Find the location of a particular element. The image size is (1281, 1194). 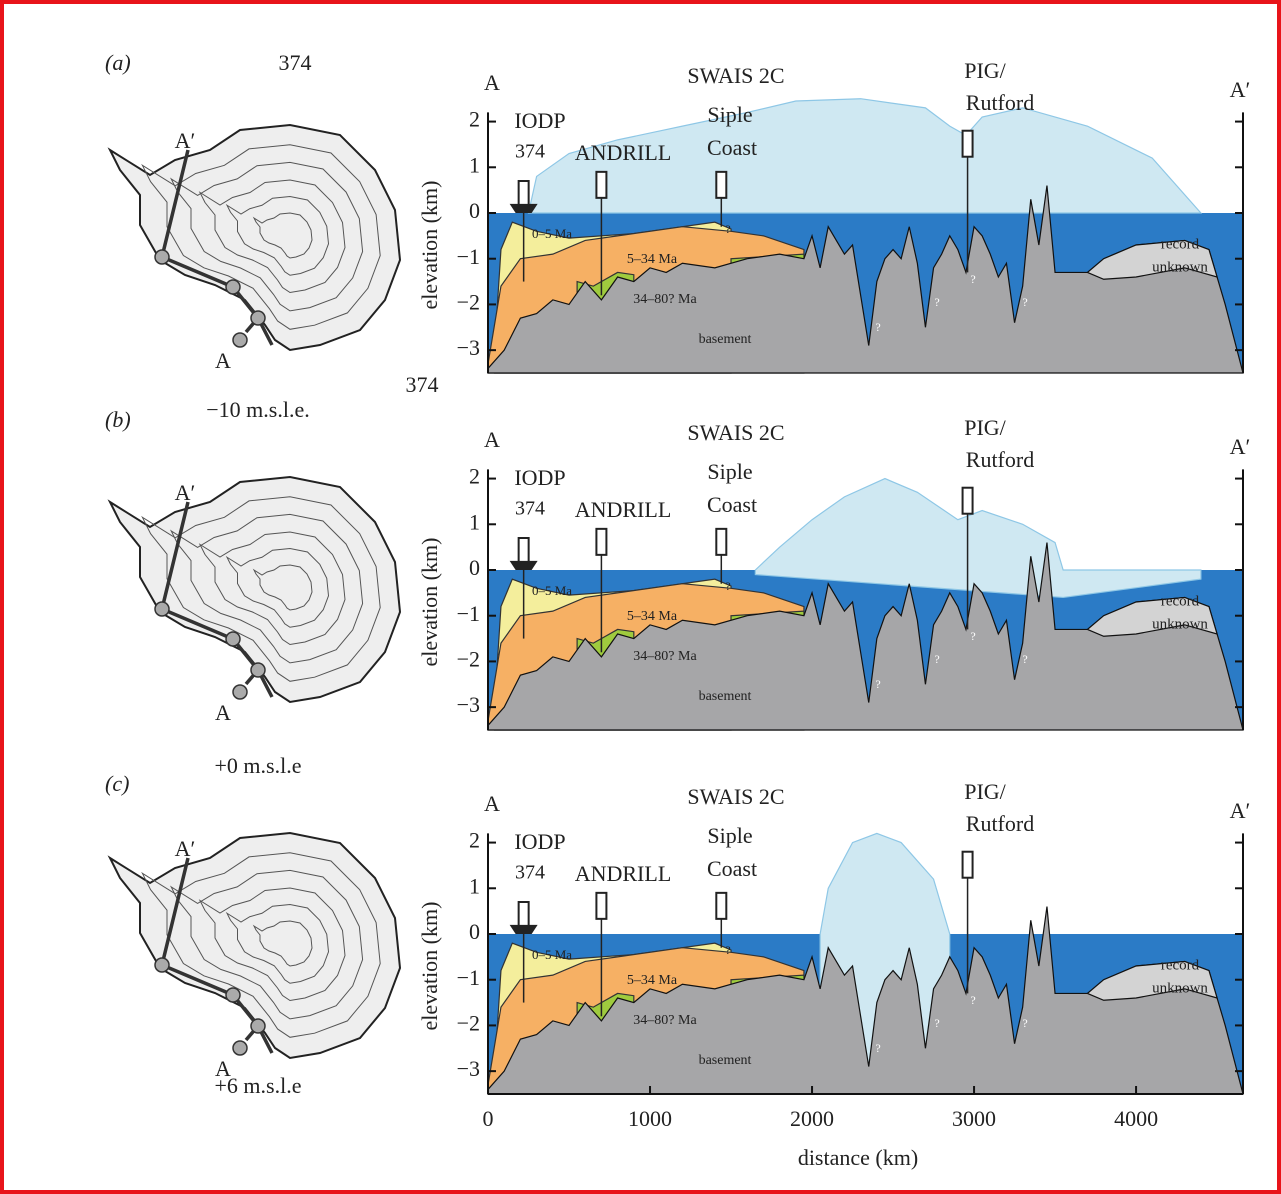

panel-label: (c) is located at coordinates (117, 783).